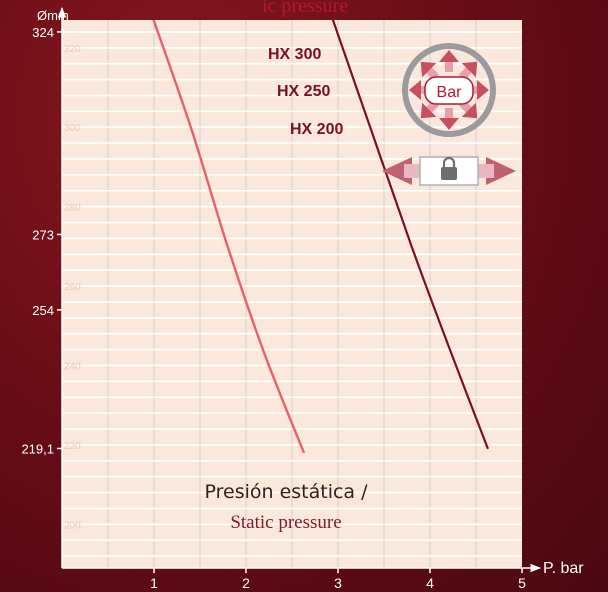  Describe the element at coordinates (449, 173) in the screenshot. I see `padlock-icon` at that location.